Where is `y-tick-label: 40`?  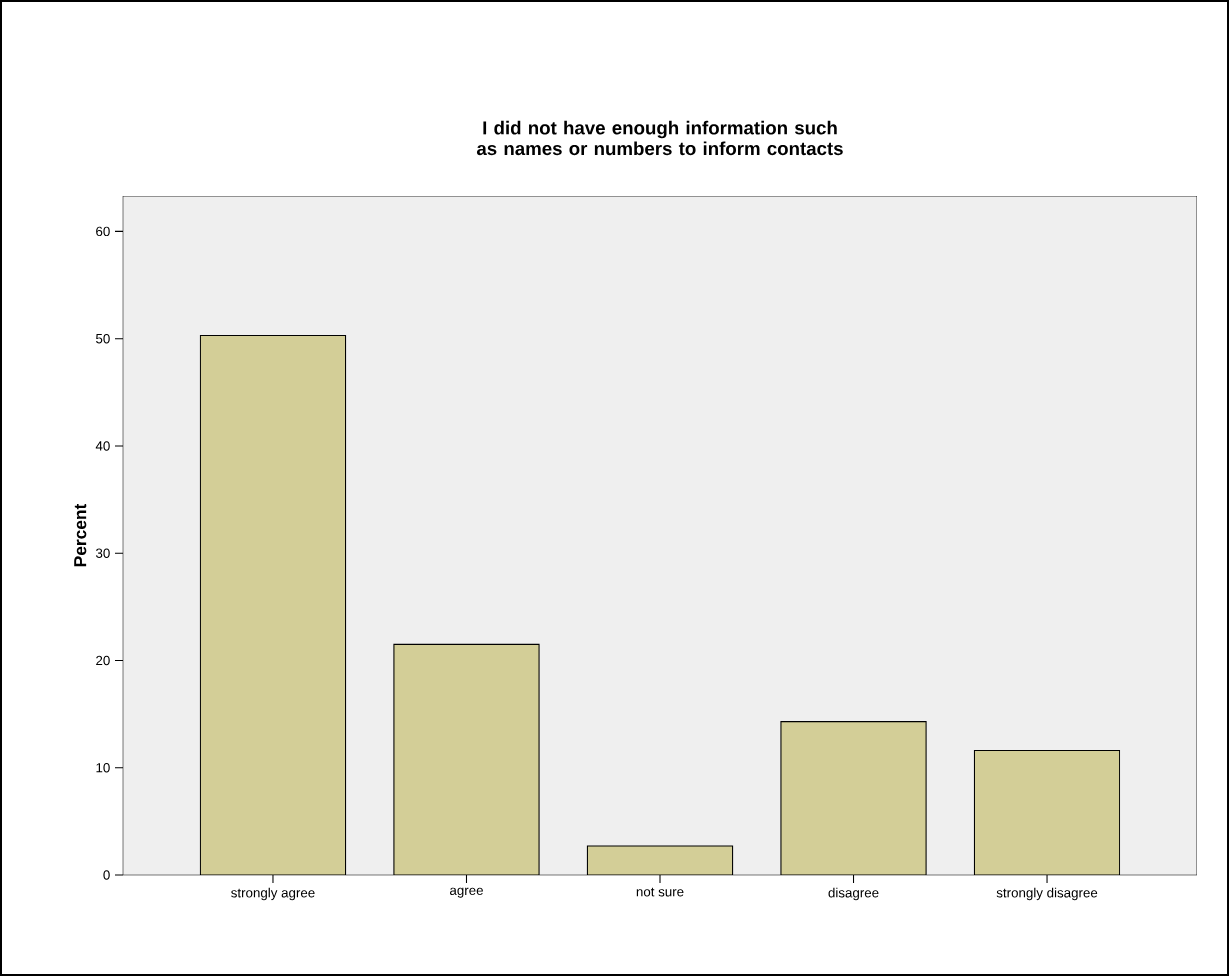
y-tick-label: 40 is located at coordinates (102, 446).